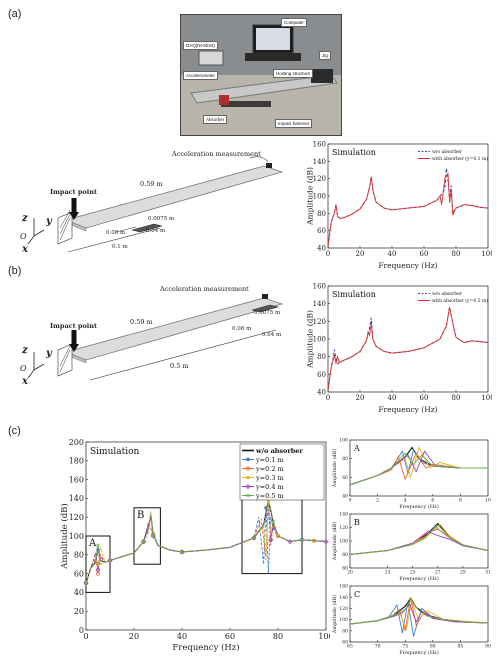 This screenshot has width=497, height=657. Describe the element at coordinates (392, 398) in the screenshot. I see `x-tick-label: 40` at that location.